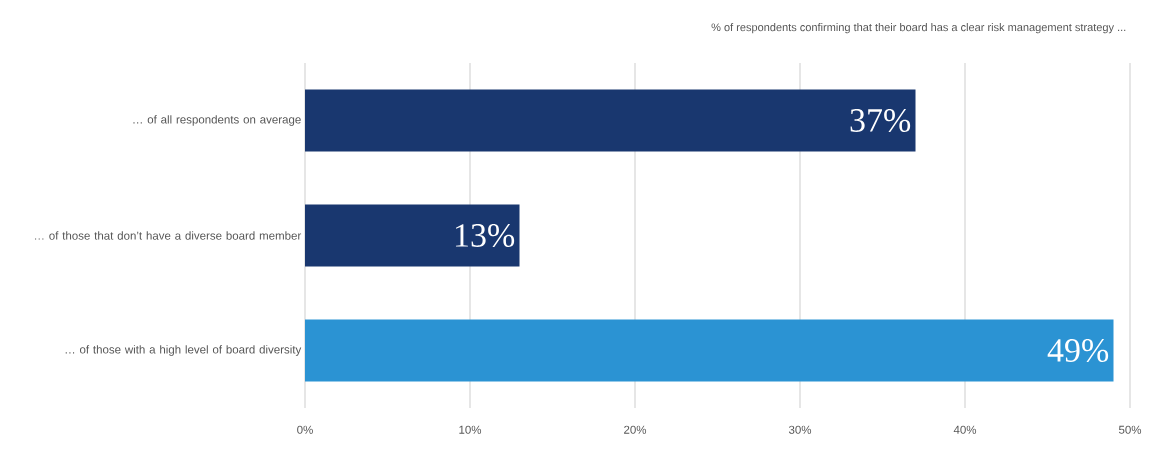 Image resolution: width=1157 pixels, height=454 pixels. Describe the element at coordinates (168, 235) in the screenshot. I see `y-tick-label: … of those that don’t have a diverse board member` at that location.